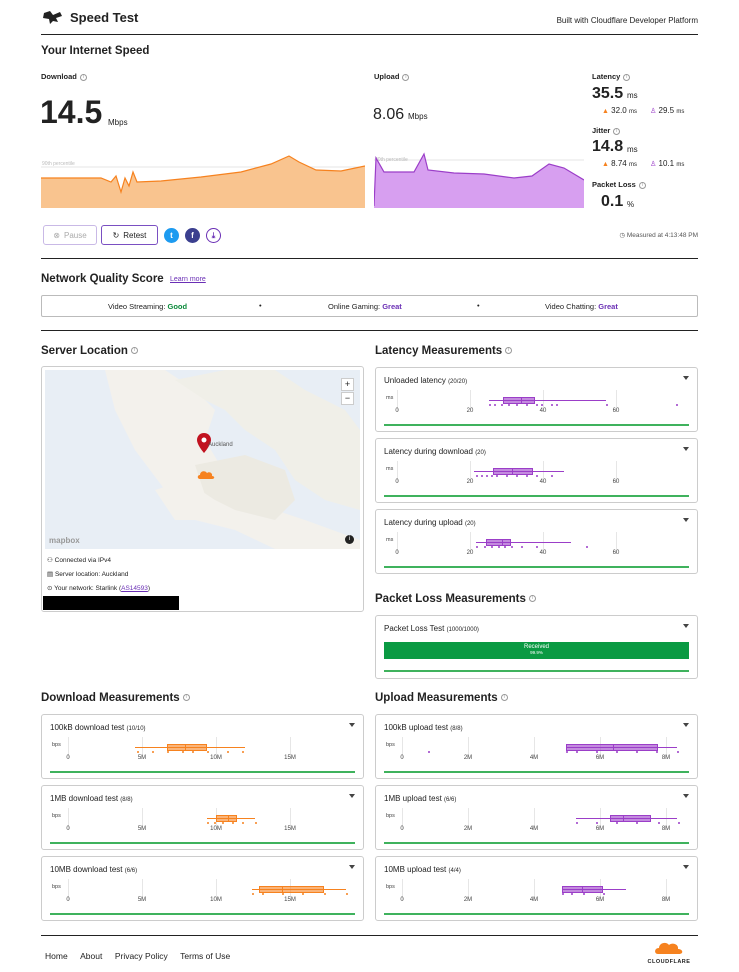 The height and width of the screenshot is (972, 739). I want to click on jitter-unit: ms, so click(632, 149).